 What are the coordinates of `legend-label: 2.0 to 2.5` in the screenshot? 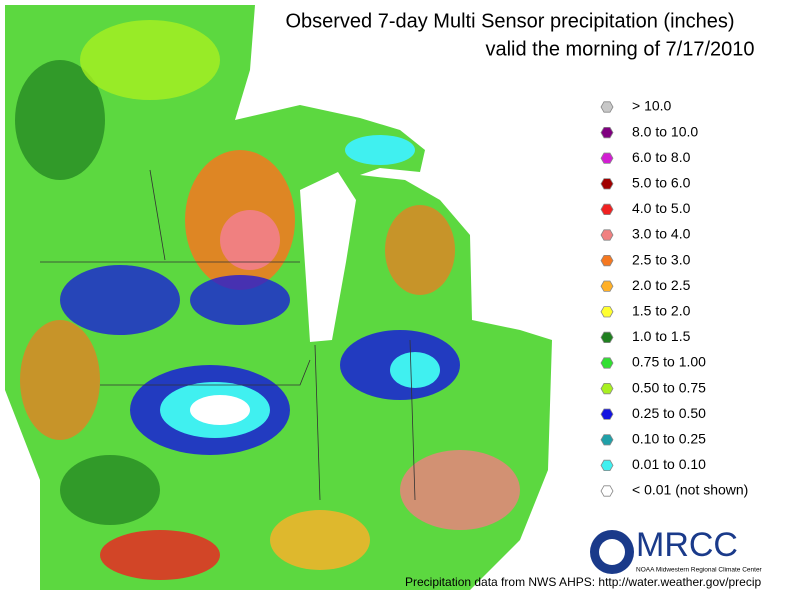 It's located at (661, 285).